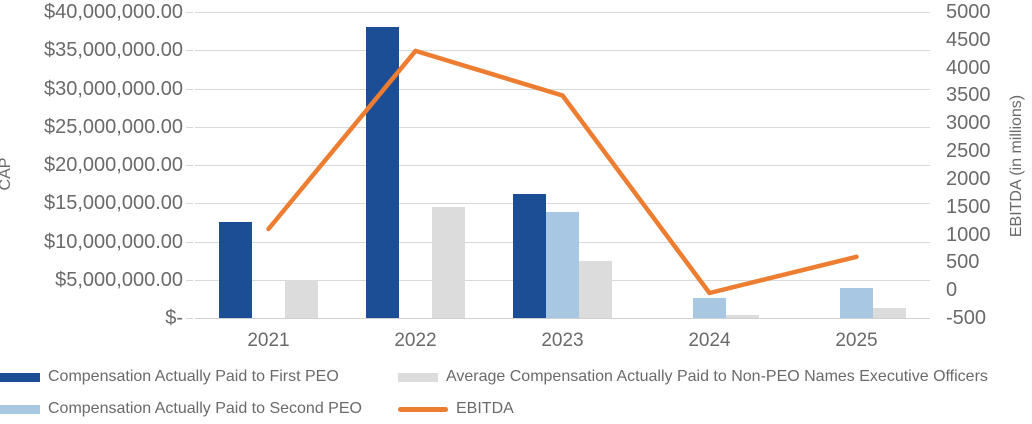 This screenshot has width=1032, height=424. Describe the element at coordinates (301, 298) in the screenshot. I see `bar-average-compensation-actually-paid-to-no-2021` at that location.